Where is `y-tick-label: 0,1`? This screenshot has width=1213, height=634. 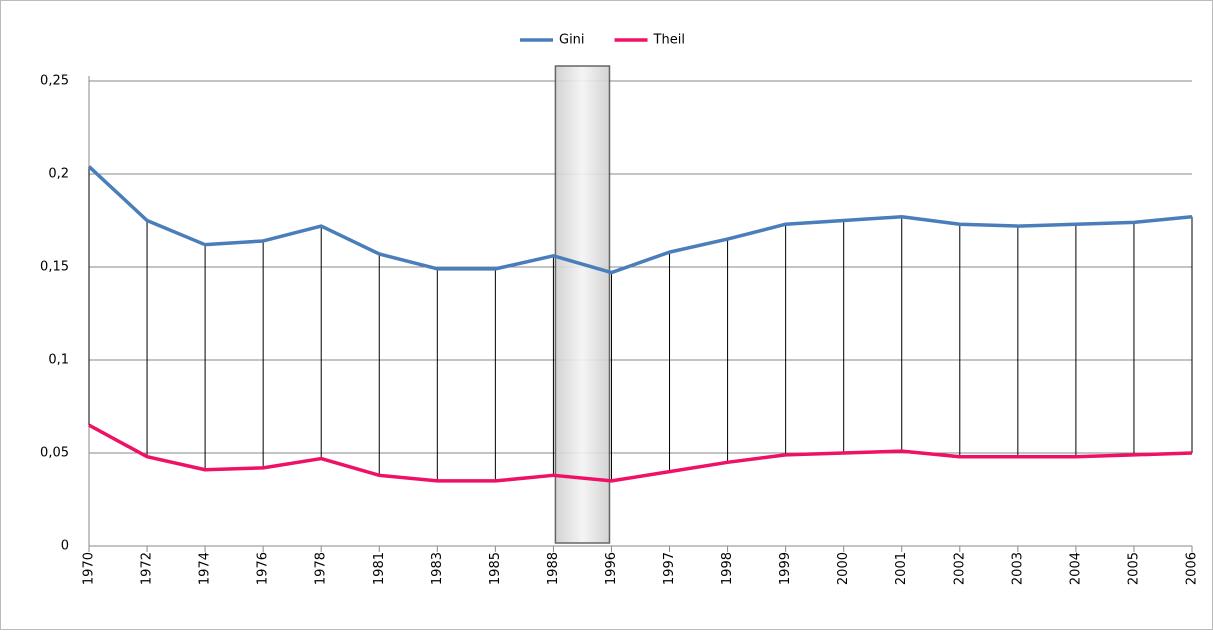
y-tick-label: 0,1 is located at coordinates (58, 360).